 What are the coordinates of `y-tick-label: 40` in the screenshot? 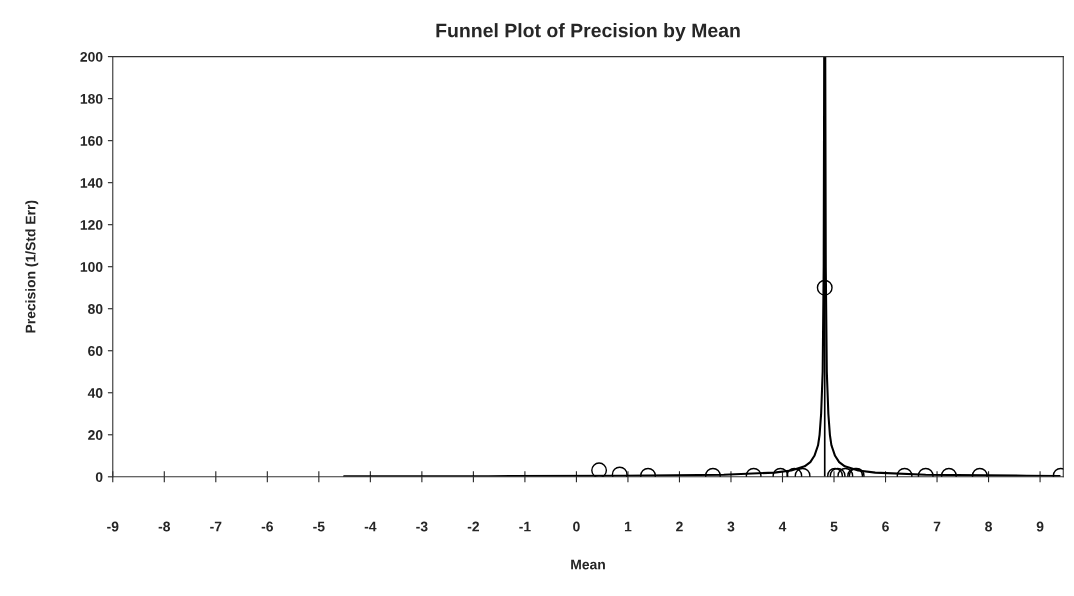 It's located at (95, 393).